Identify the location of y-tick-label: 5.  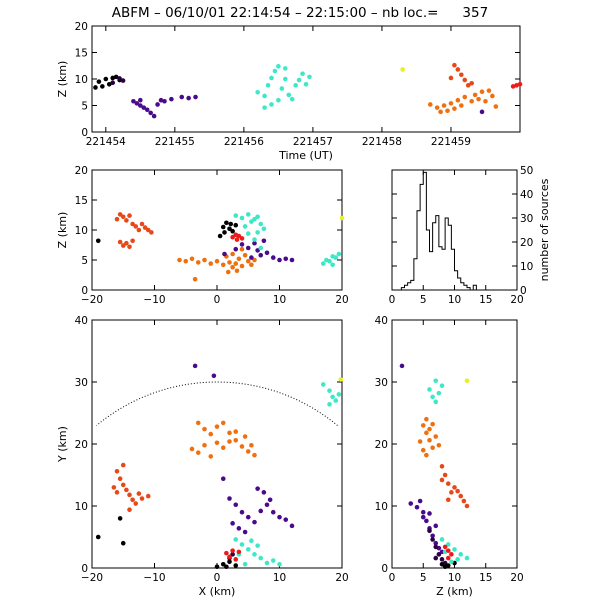
(84, 261).